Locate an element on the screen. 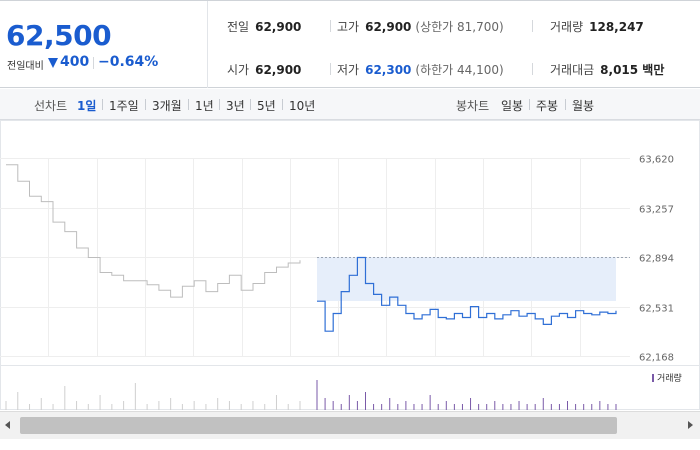 The height and width of the screenshot is (450, 700). period-1year-button: 1년 is located at coordinates (204, 106).